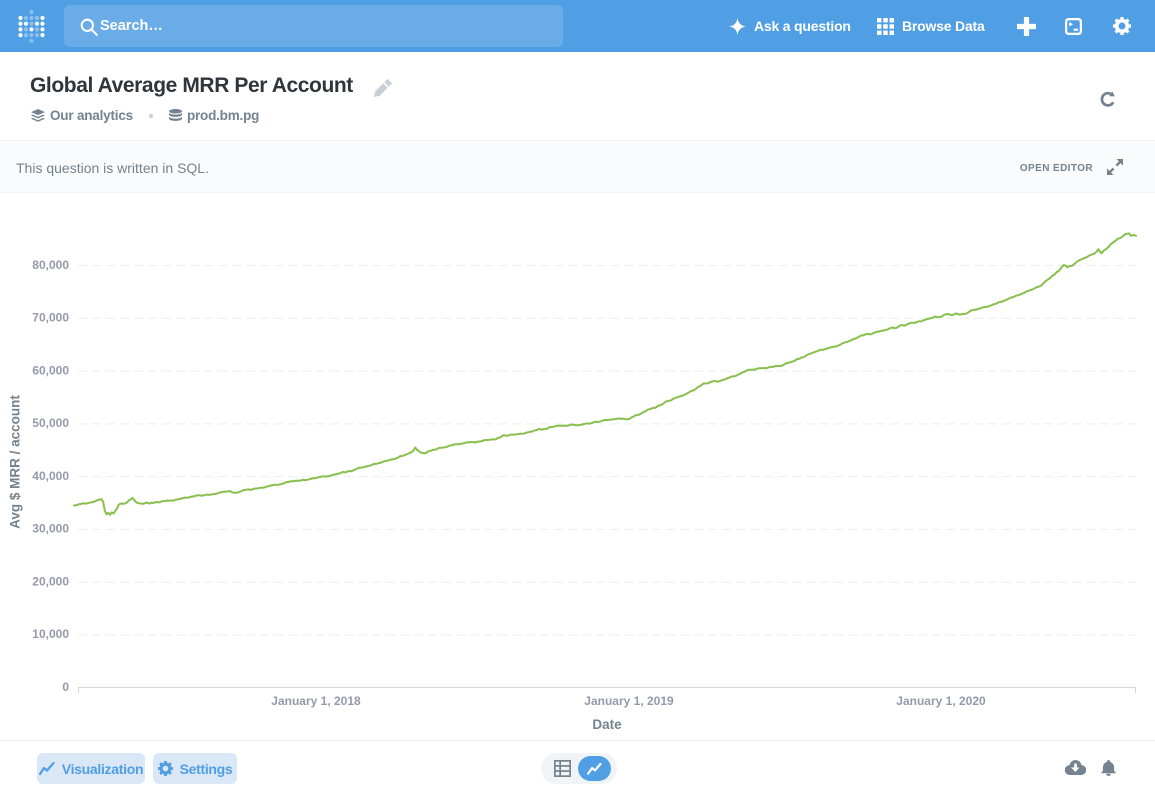 Image resolution: width=1155 pixels, height=790 pixels. Describe the element at coordinates (15, 462) in the screenshot. I see `svg-text: Avg $ MRR / account` at that location.